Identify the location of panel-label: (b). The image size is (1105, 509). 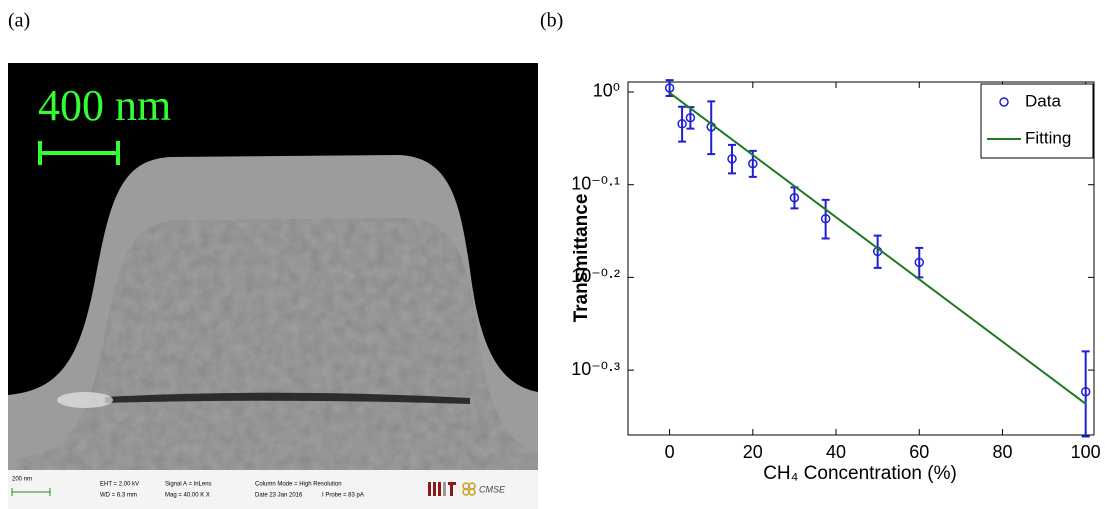
(551, 21).